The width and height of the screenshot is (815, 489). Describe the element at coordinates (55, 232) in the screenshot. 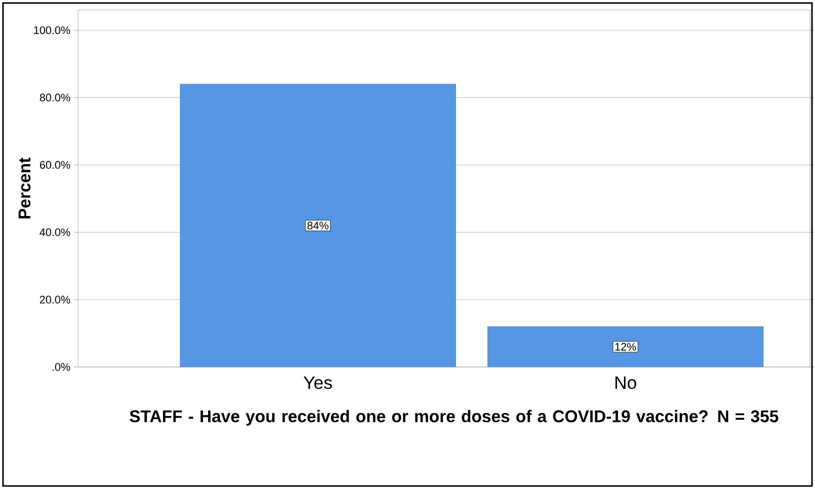

I see `y-tick-label: 40.0%` at that location.